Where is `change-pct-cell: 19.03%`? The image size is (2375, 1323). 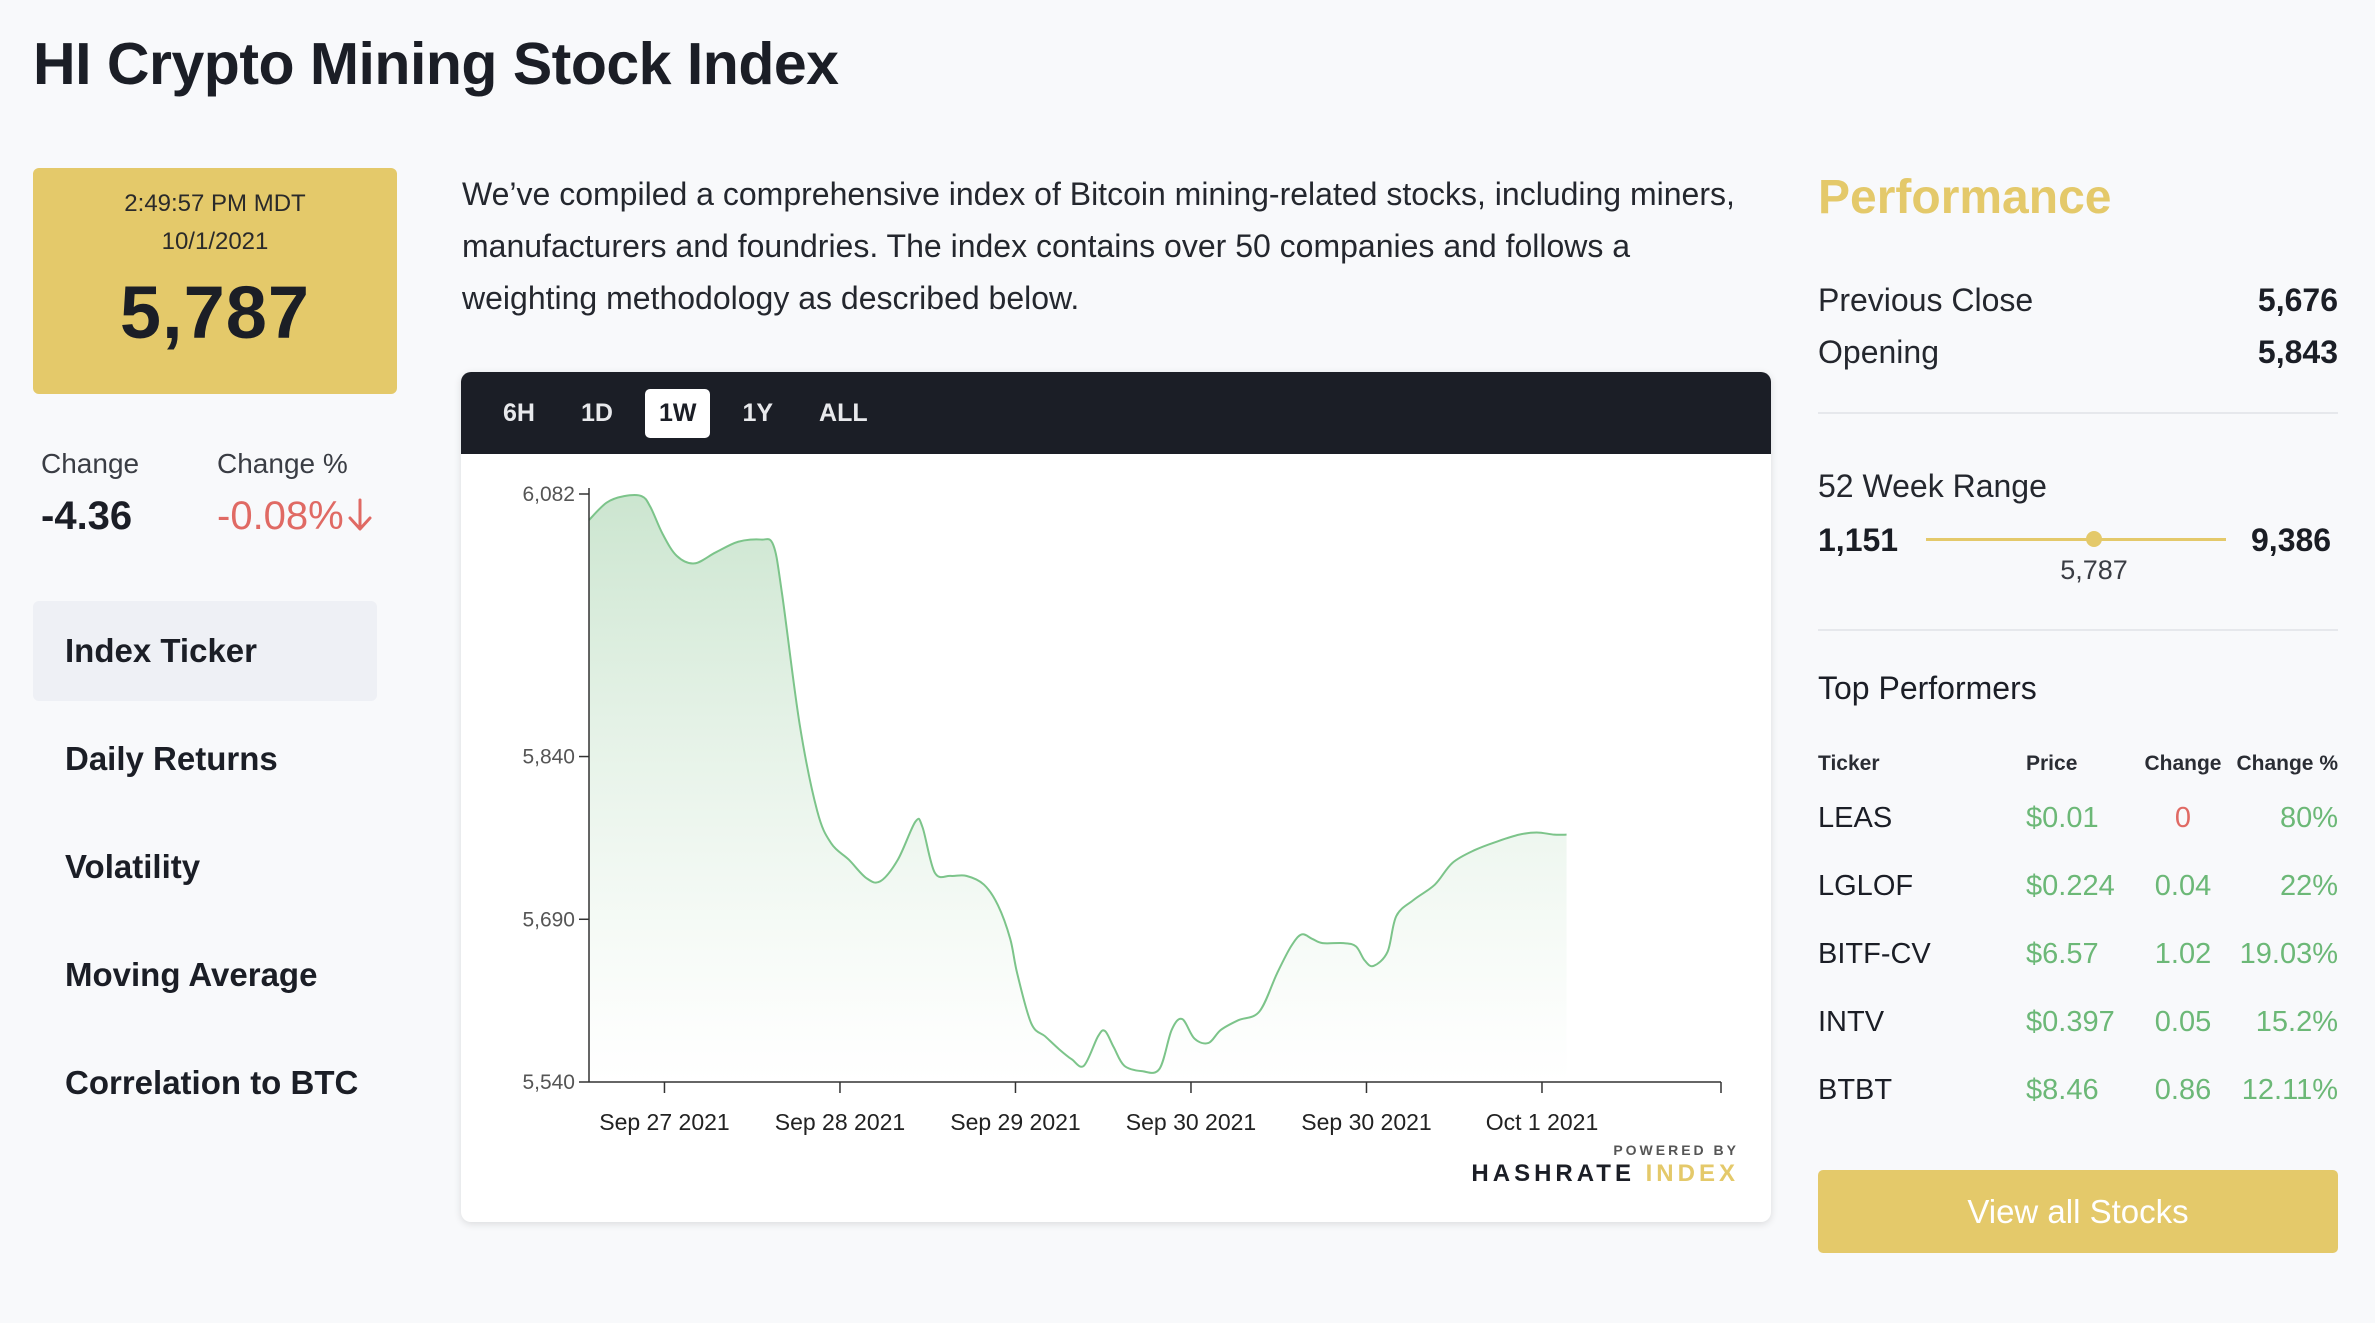
change-pct-cell: 19.03% is located at coordinates (2288, 953).